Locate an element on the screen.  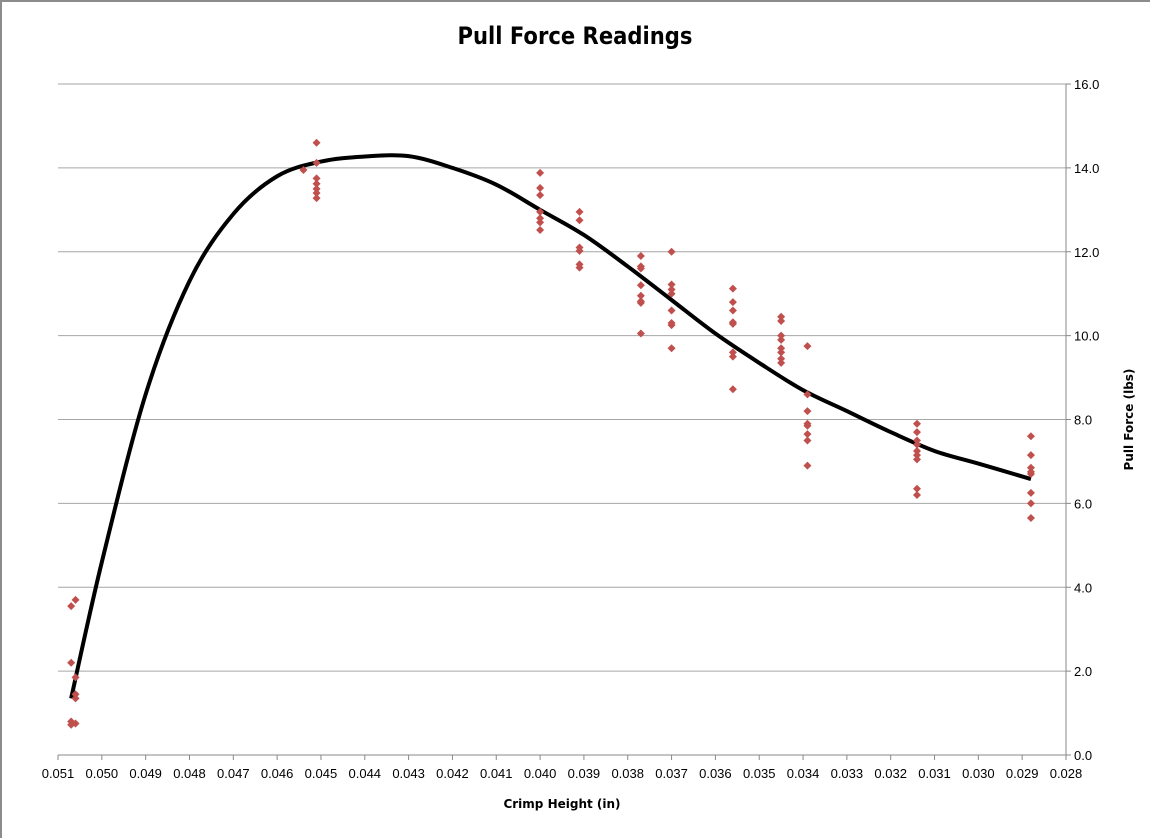
x-tick-label: 0.028 is located at coordinates (1066, 773).